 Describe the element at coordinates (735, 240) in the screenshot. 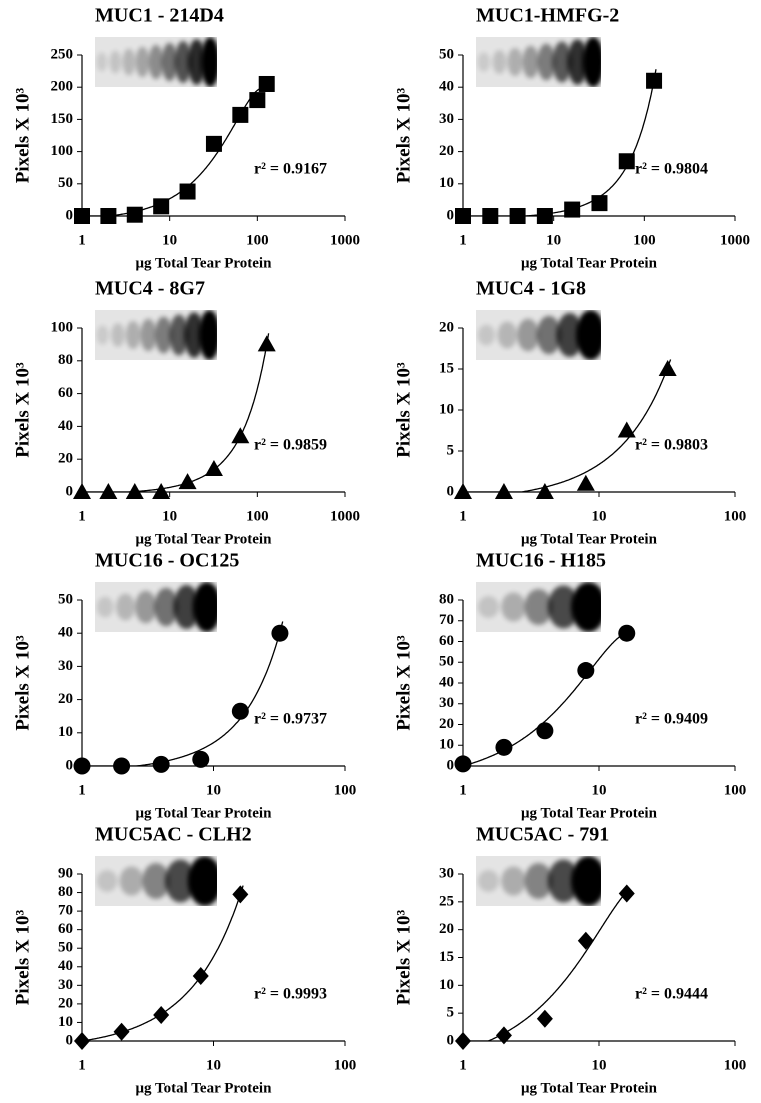

I see `x-tick-label: 1000` at that location.